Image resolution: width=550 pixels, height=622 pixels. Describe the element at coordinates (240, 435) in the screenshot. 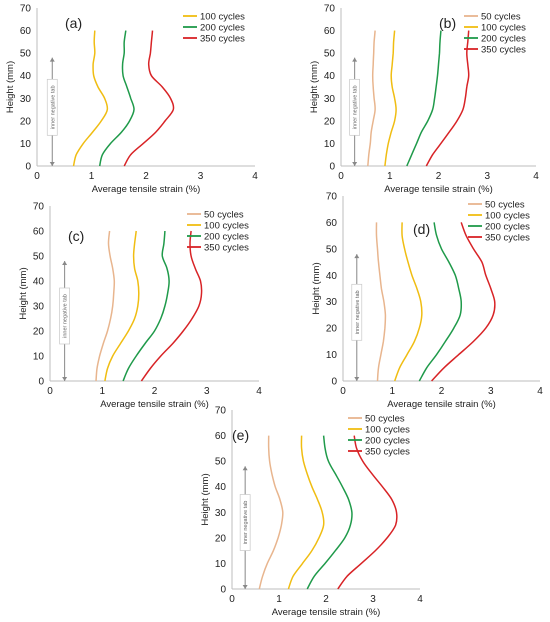

I see `panel-label: (e)` at that location.